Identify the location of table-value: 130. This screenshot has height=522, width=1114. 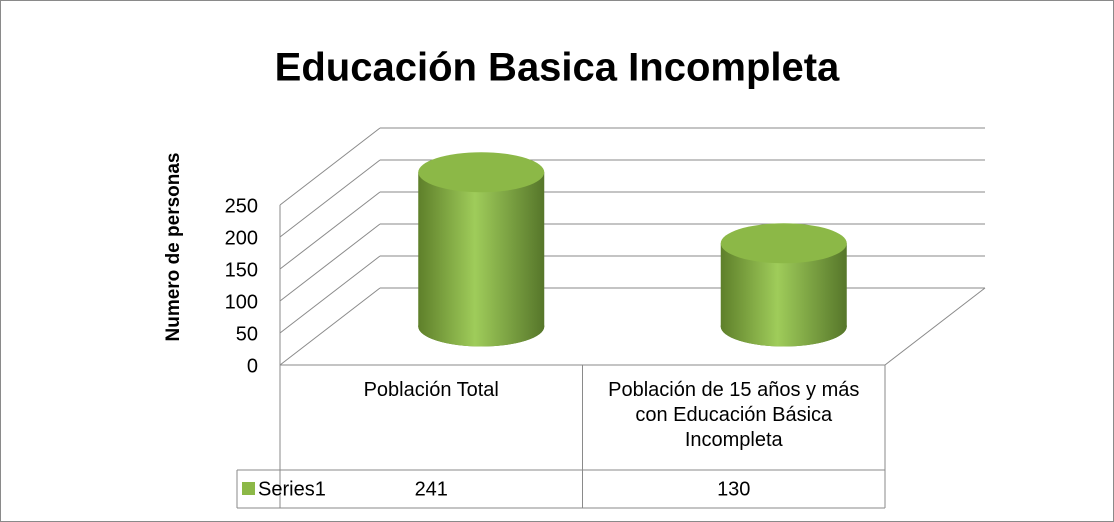
(733, 489).